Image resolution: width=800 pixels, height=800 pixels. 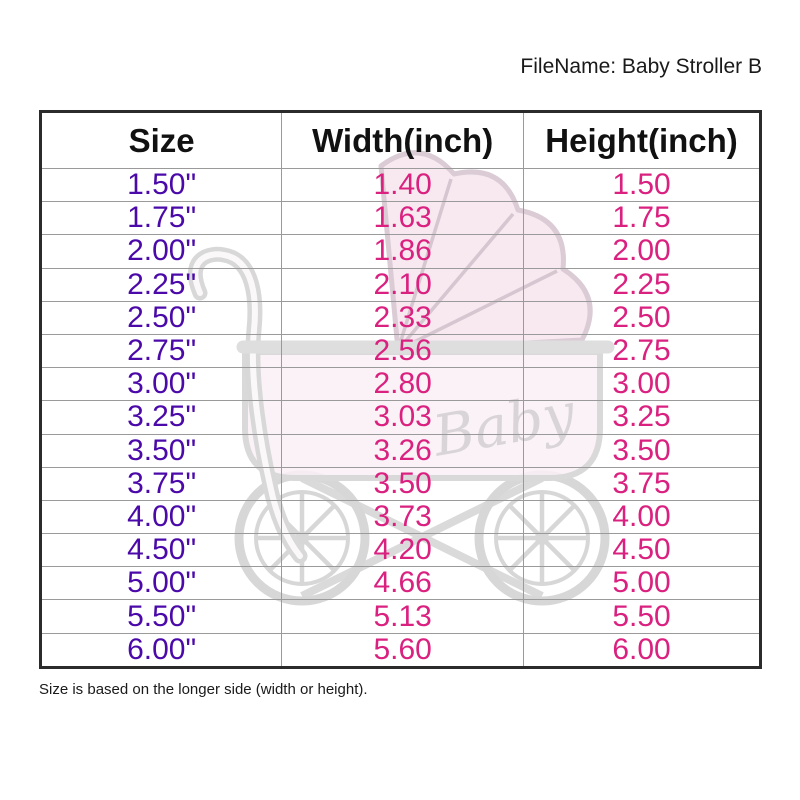 What do you see at coordinates (403, 483) in the screenshot?
I see `width-cell: 3.50` at bounding box center [403, 483].